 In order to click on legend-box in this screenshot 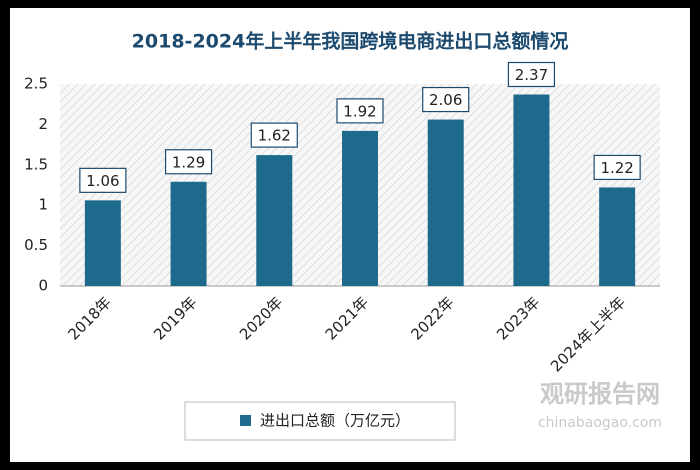, I will do `click(320, 421)`.